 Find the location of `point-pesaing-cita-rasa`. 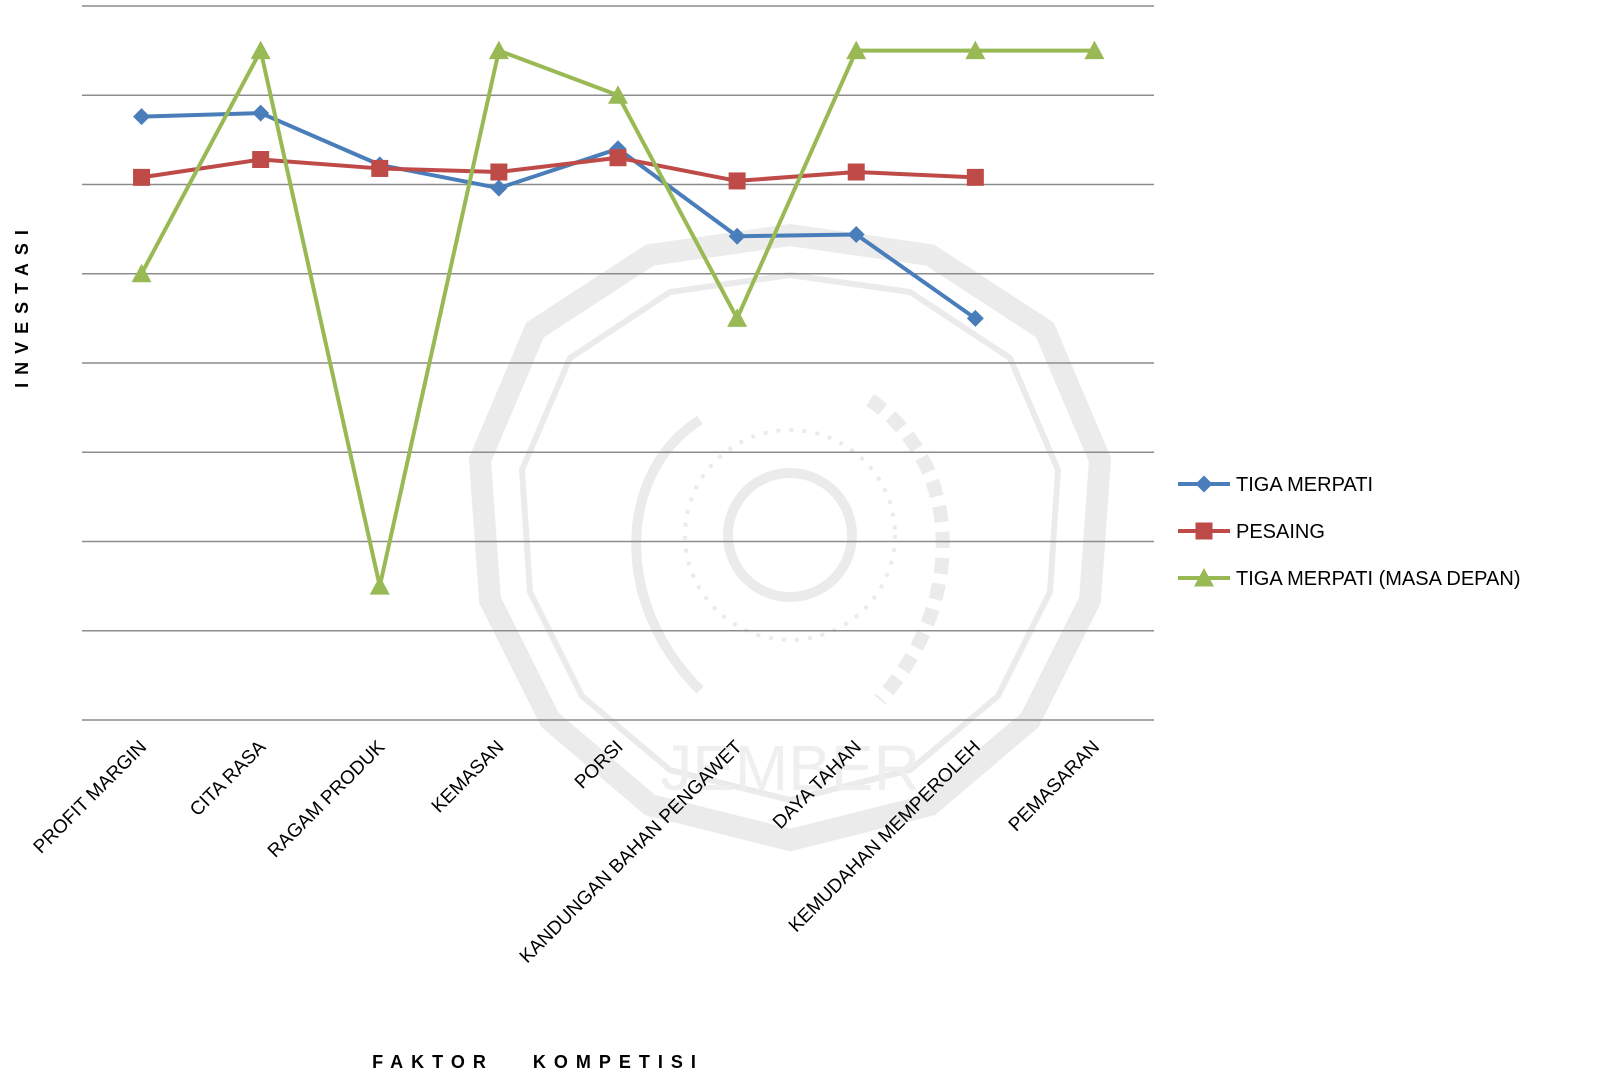

point-pesaing-cita-rasa is located at coordinates (261, 160).